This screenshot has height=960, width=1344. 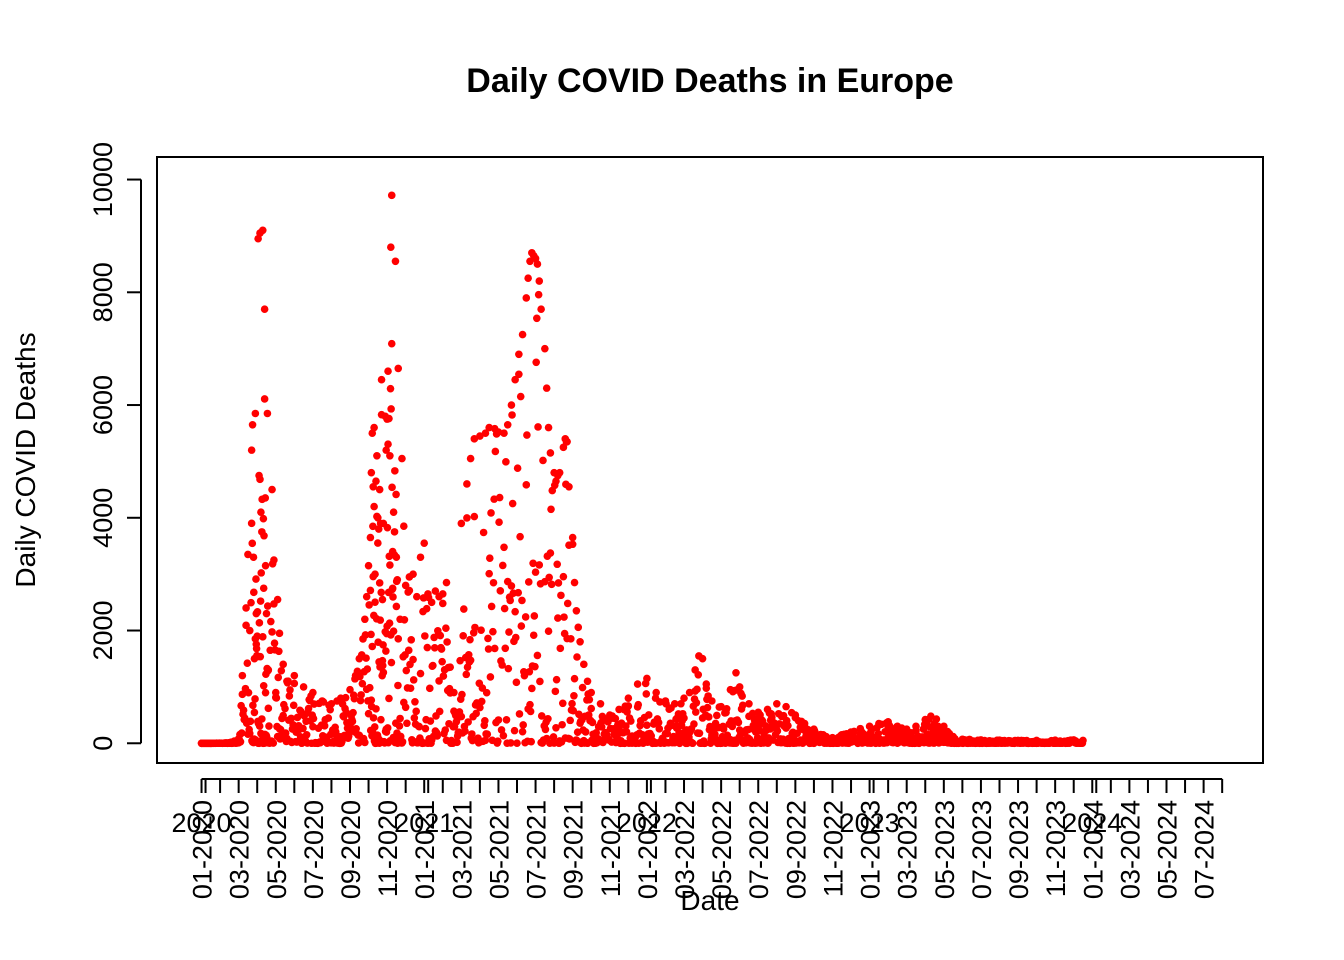 I want to click on x-month-label: 05-2022, so click(x=722, y=849).